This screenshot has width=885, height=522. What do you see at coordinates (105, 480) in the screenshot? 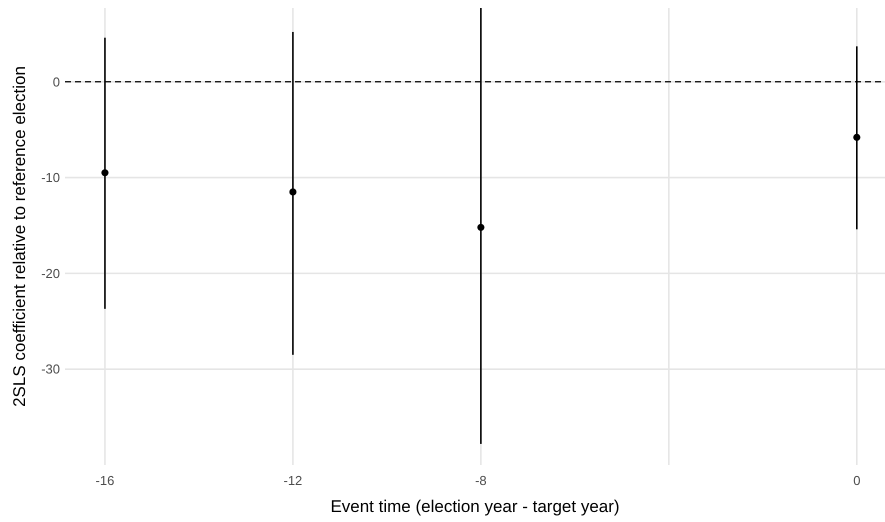
I see `x-tick-label: -16` at bounding box center [105, 480].